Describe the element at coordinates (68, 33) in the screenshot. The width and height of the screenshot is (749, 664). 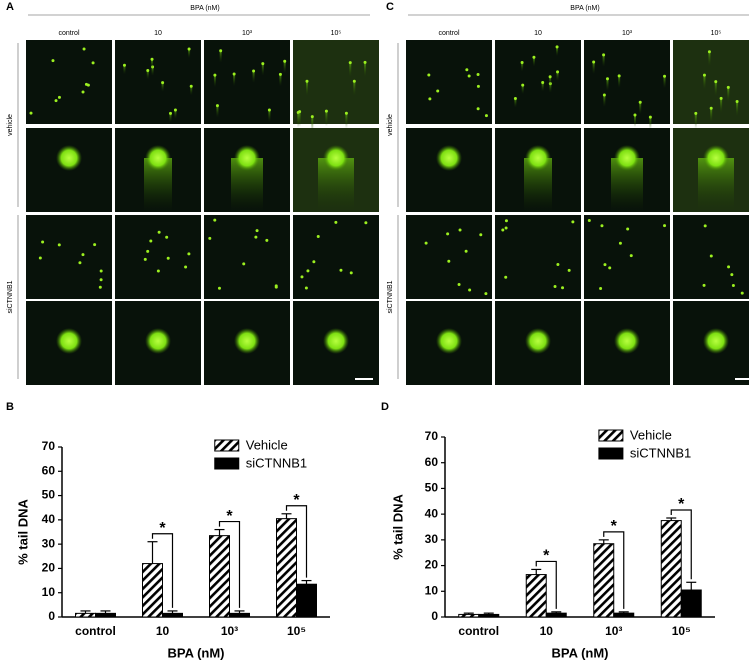
I see `column-label: control` at that location.